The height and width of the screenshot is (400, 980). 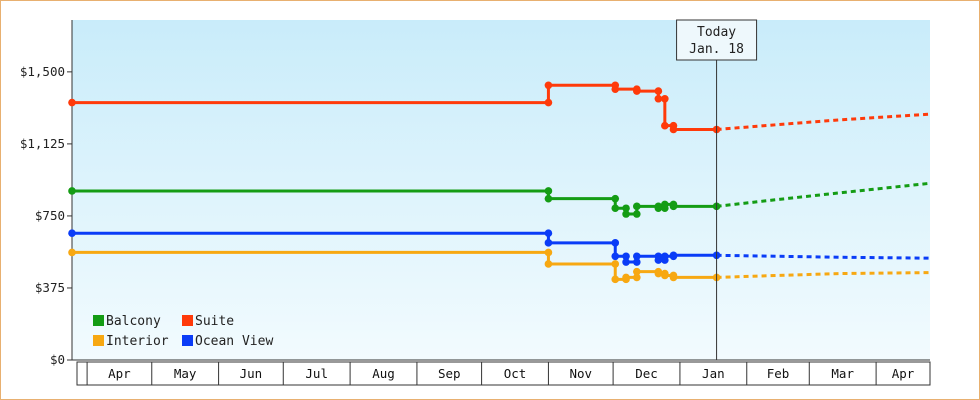 What do you see at coordinates (449, 373) in the screenshot?
I see `x-tick-label: Sep` at bounding box center [449, 373].